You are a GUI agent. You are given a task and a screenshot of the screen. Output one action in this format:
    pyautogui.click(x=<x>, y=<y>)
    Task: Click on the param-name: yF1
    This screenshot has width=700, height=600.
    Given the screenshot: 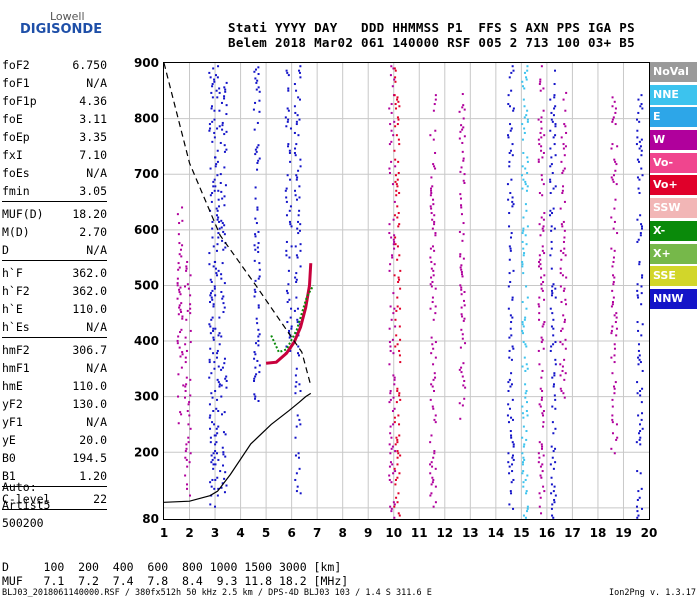 What is the action you would take?
    pyautogui.click(x=12, y=422)
    